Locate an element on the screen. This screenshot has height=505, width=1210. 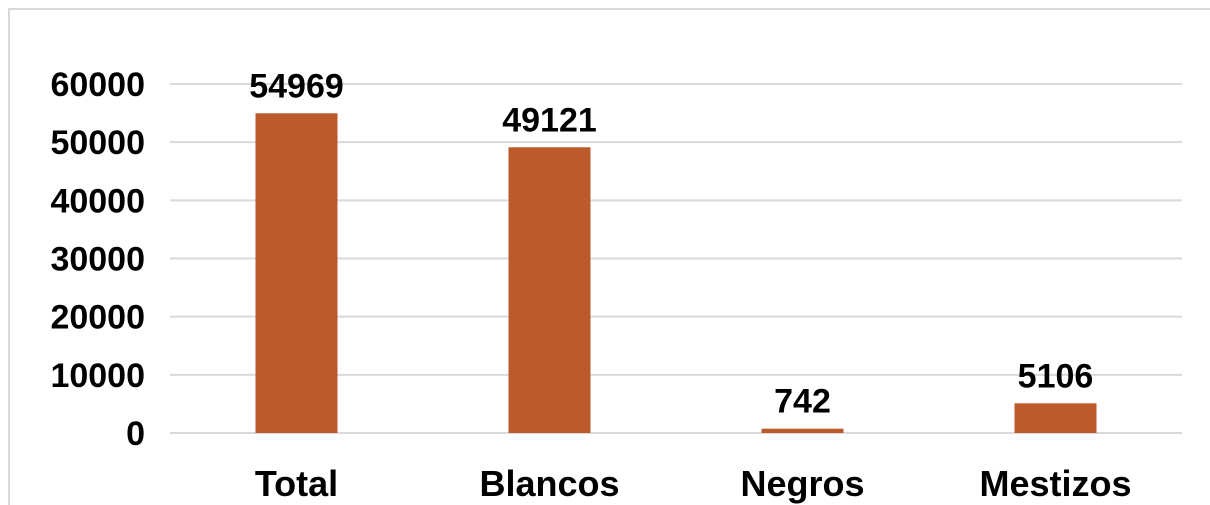
data-label-blancos: 49121 is located at coordinates (549, 120).